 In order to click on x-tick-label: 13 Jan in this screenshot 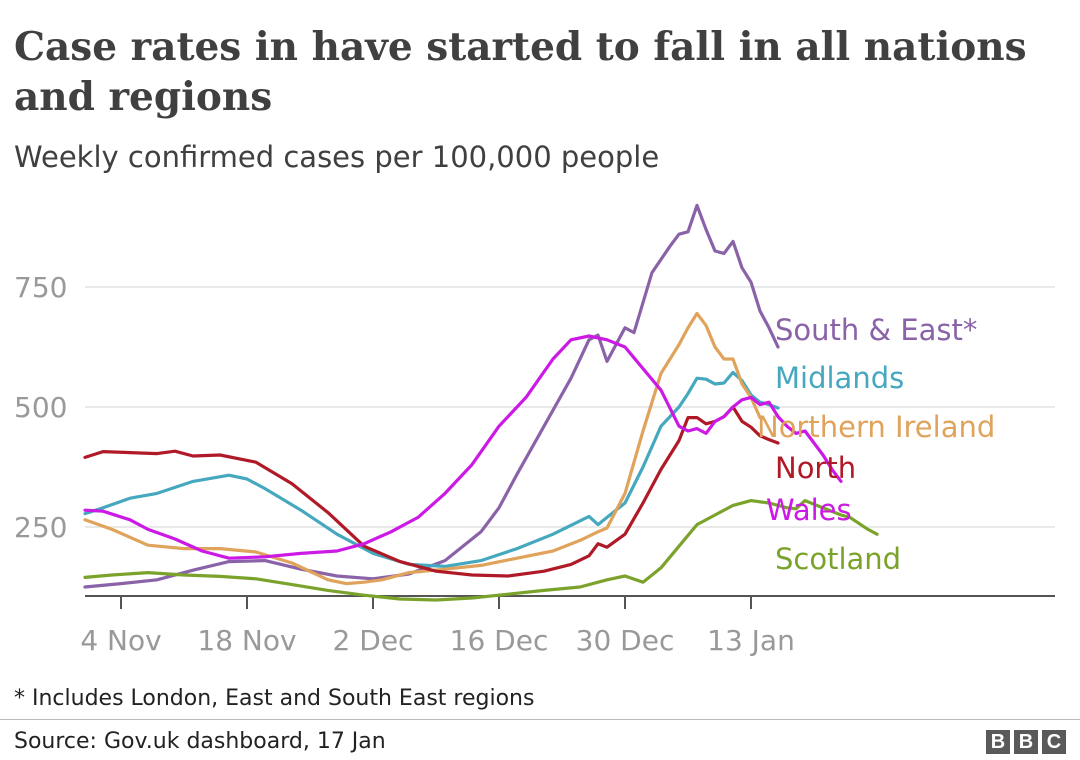, I will do `click(751, 640)`.